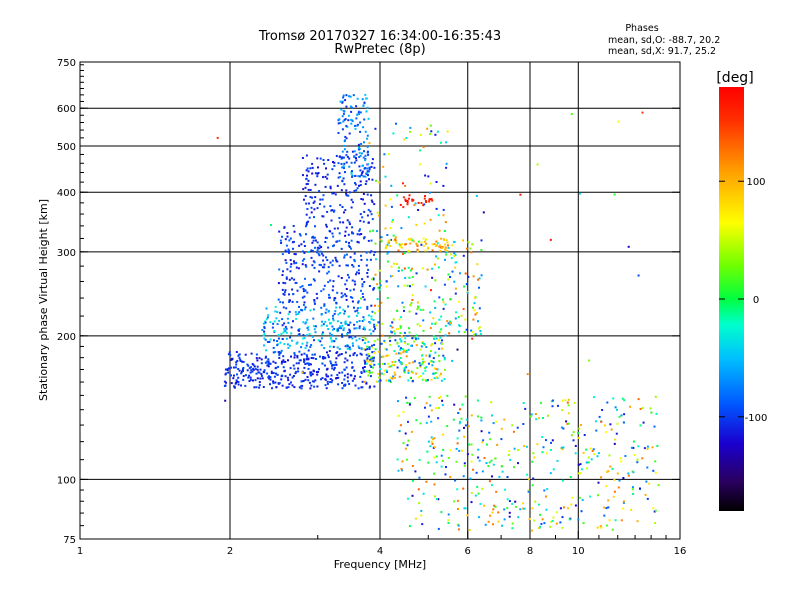 The height and width of the screenshot is (600, 800). What do you see at coordinates (664, 40) in the screenshot?
I see `stats-o-mode: mean, sd,O: -88.7, 20.2` at bounding box center [664, 40].